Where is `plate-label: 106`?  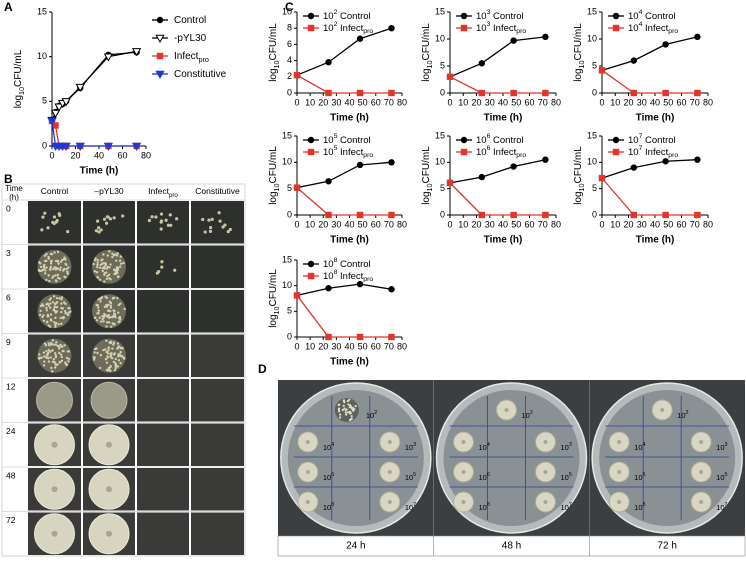
plate-label: 106 is located at coordinates (328, 477).